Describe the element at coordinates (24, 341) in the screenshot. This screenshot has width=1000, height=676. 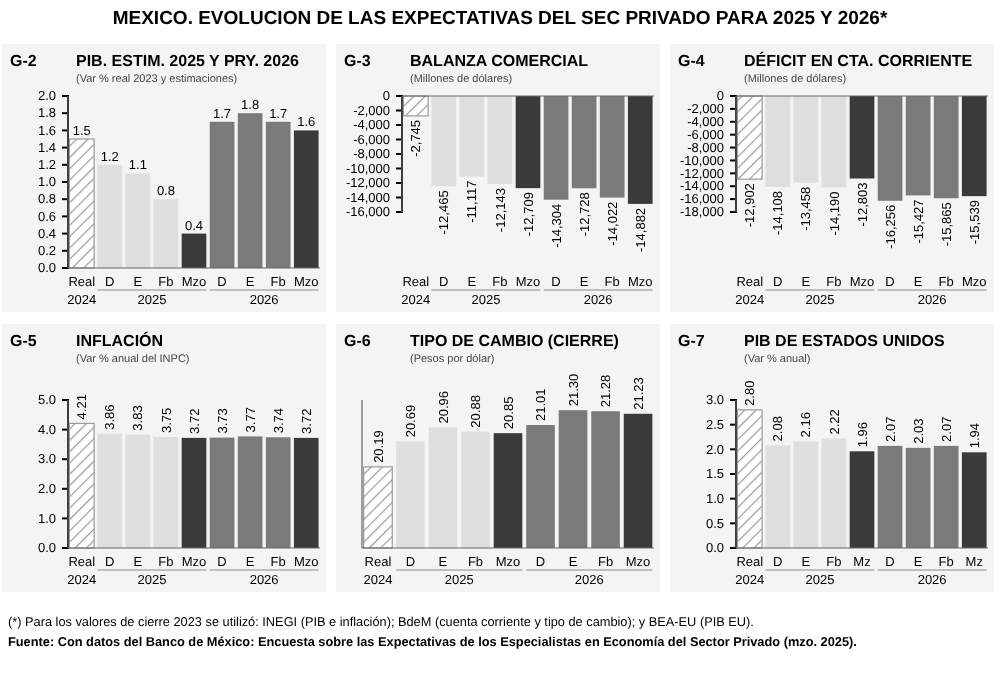
I see `text: G-5` at that location.